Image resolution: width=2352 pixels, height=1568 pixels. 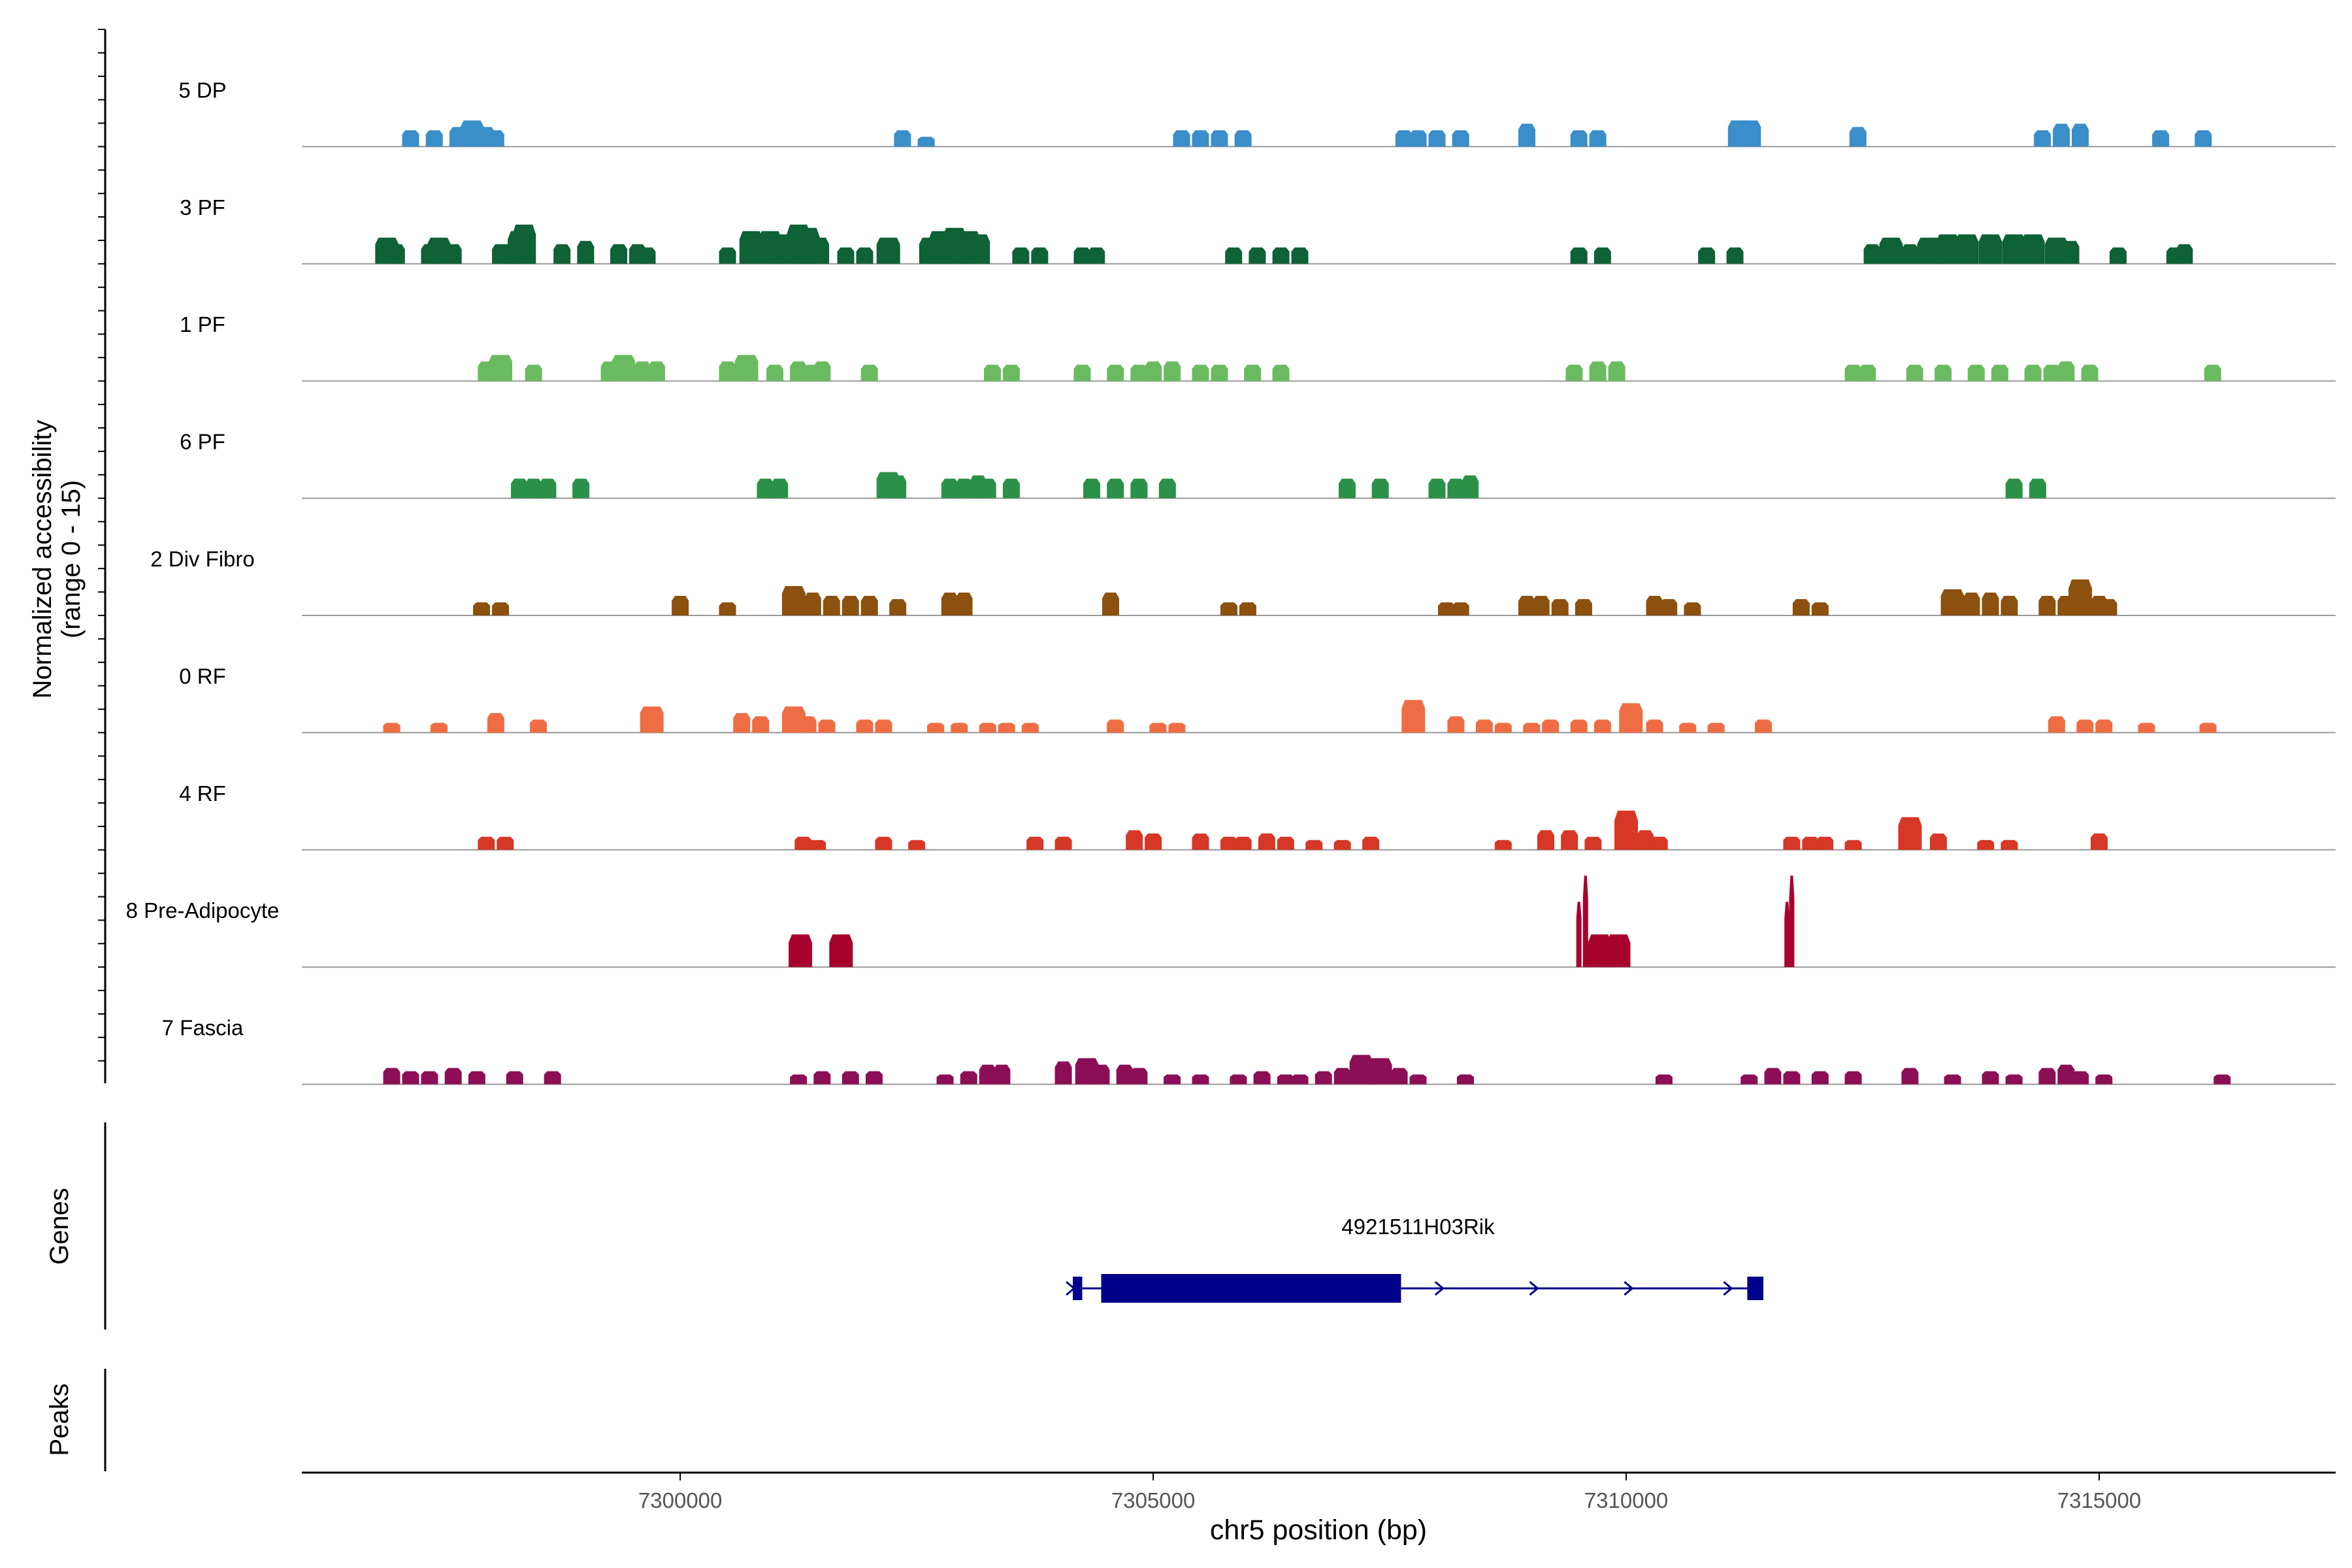 I want to click on track-label-5-dp: 5 DP, so click(x=202, y=90).